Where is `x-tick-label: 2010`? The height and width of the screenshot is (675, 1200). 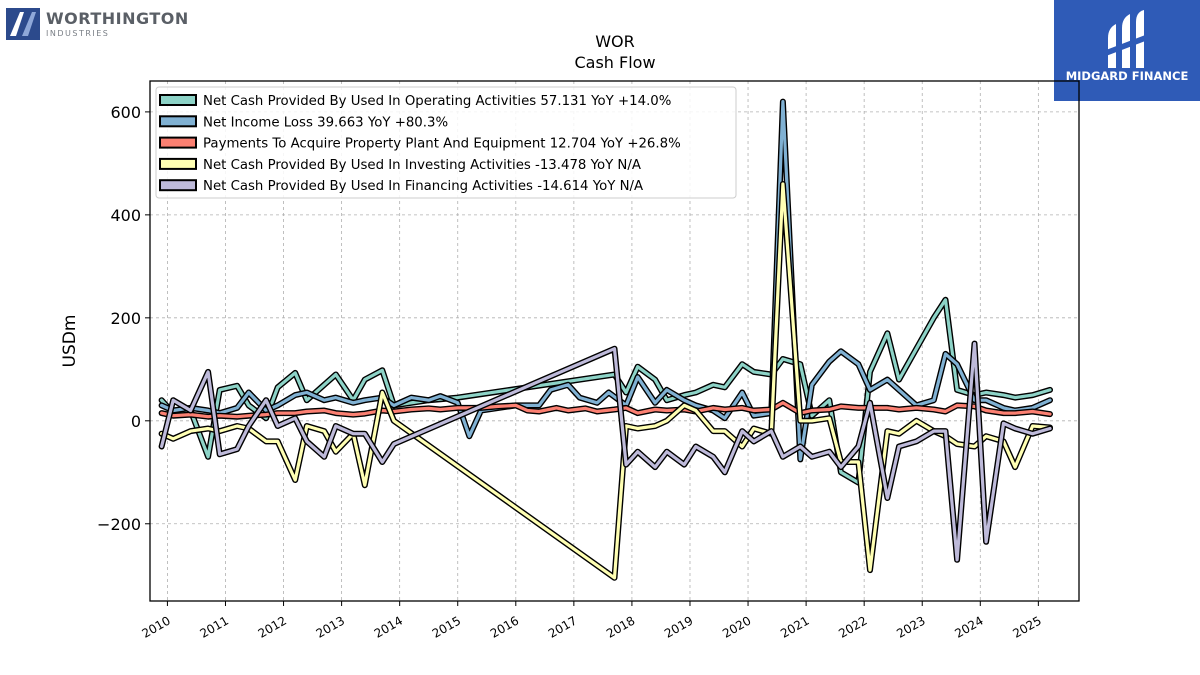 x-tick-label: 2010 is located at coordinates (155, 626).